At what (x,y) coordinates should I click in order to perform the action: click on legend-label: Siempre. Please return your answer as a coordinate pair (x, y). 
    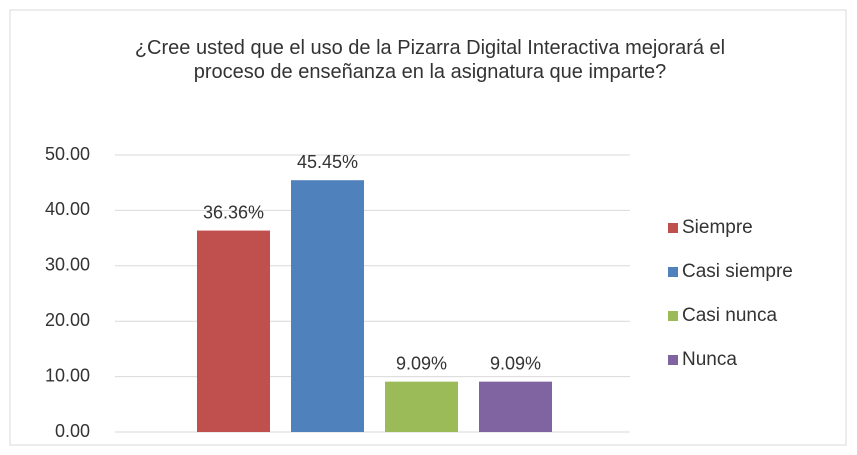
    Looking at the image, I should click on (717, 227).